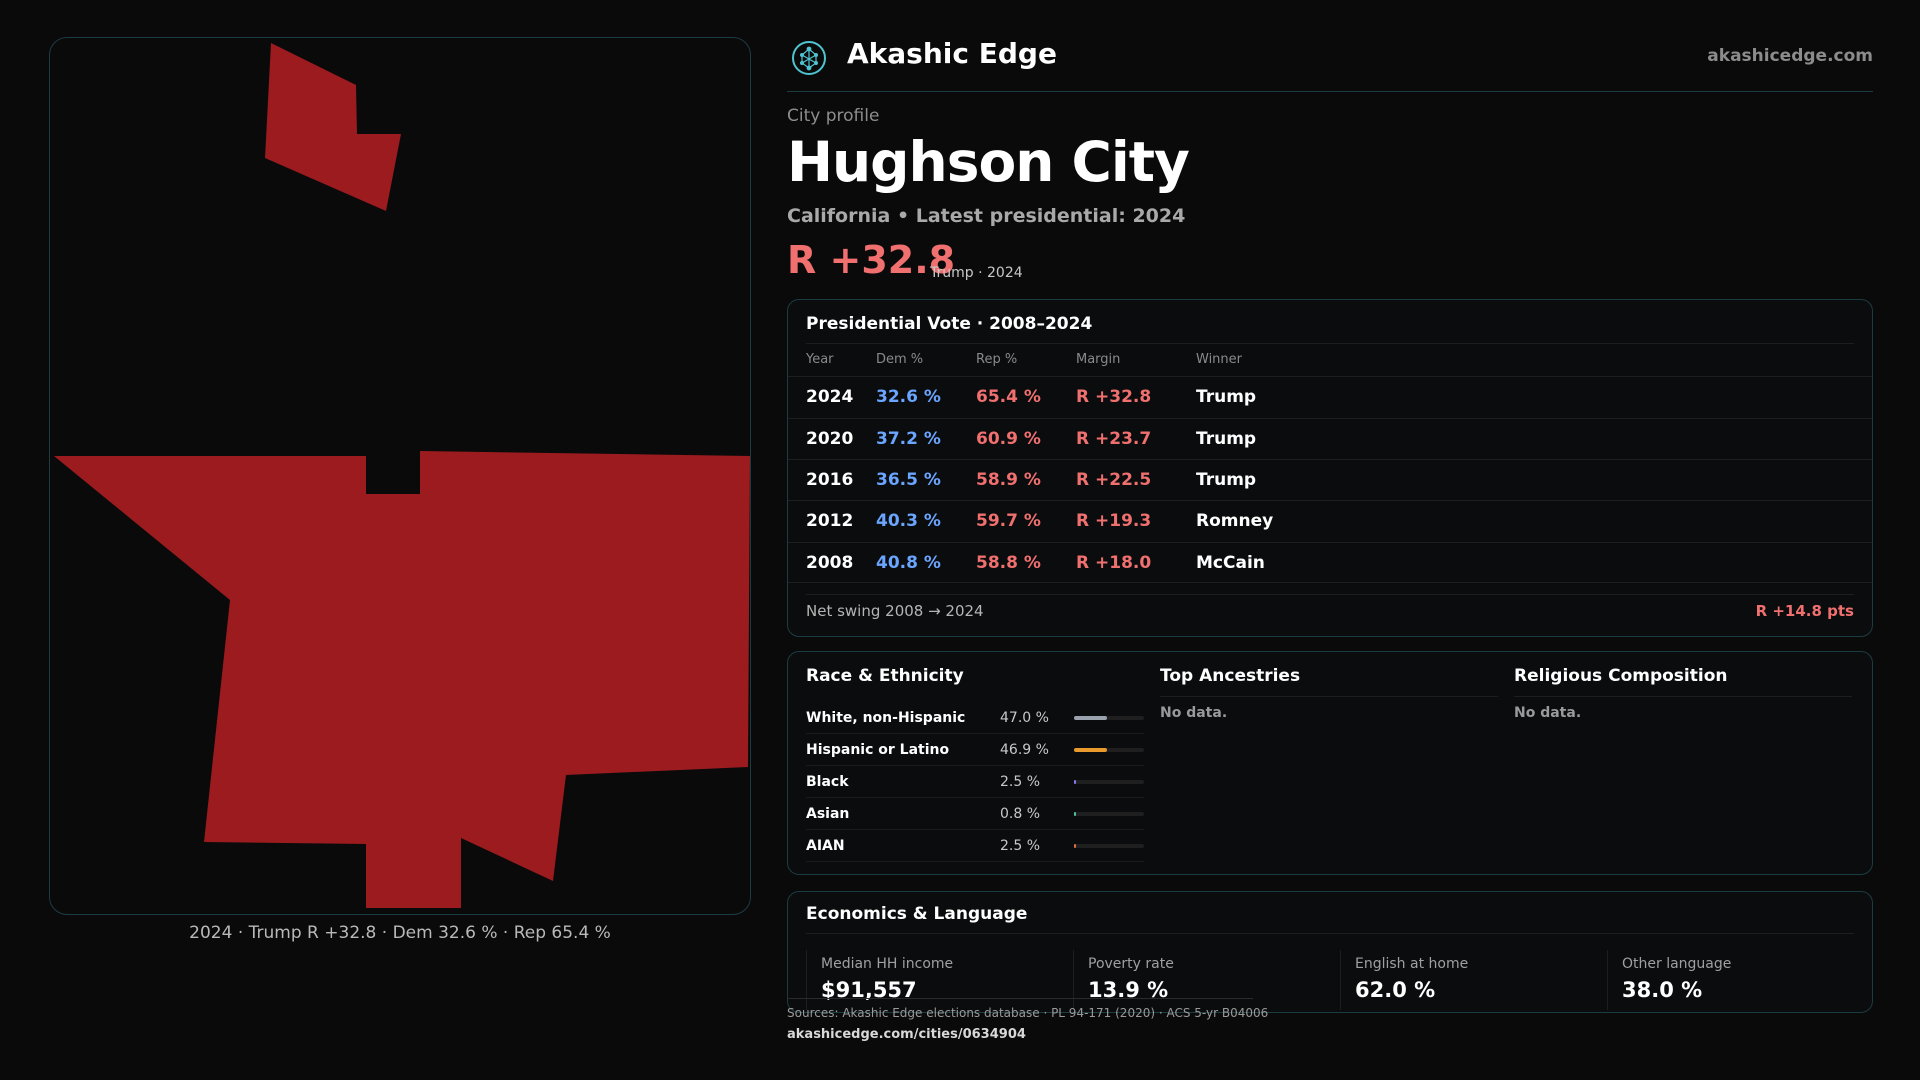  What do you see at coordinates (1230, 676) in the screenshot?
I see `ancestries-title: Top Ancestries` at bounding box center [1230, 676].